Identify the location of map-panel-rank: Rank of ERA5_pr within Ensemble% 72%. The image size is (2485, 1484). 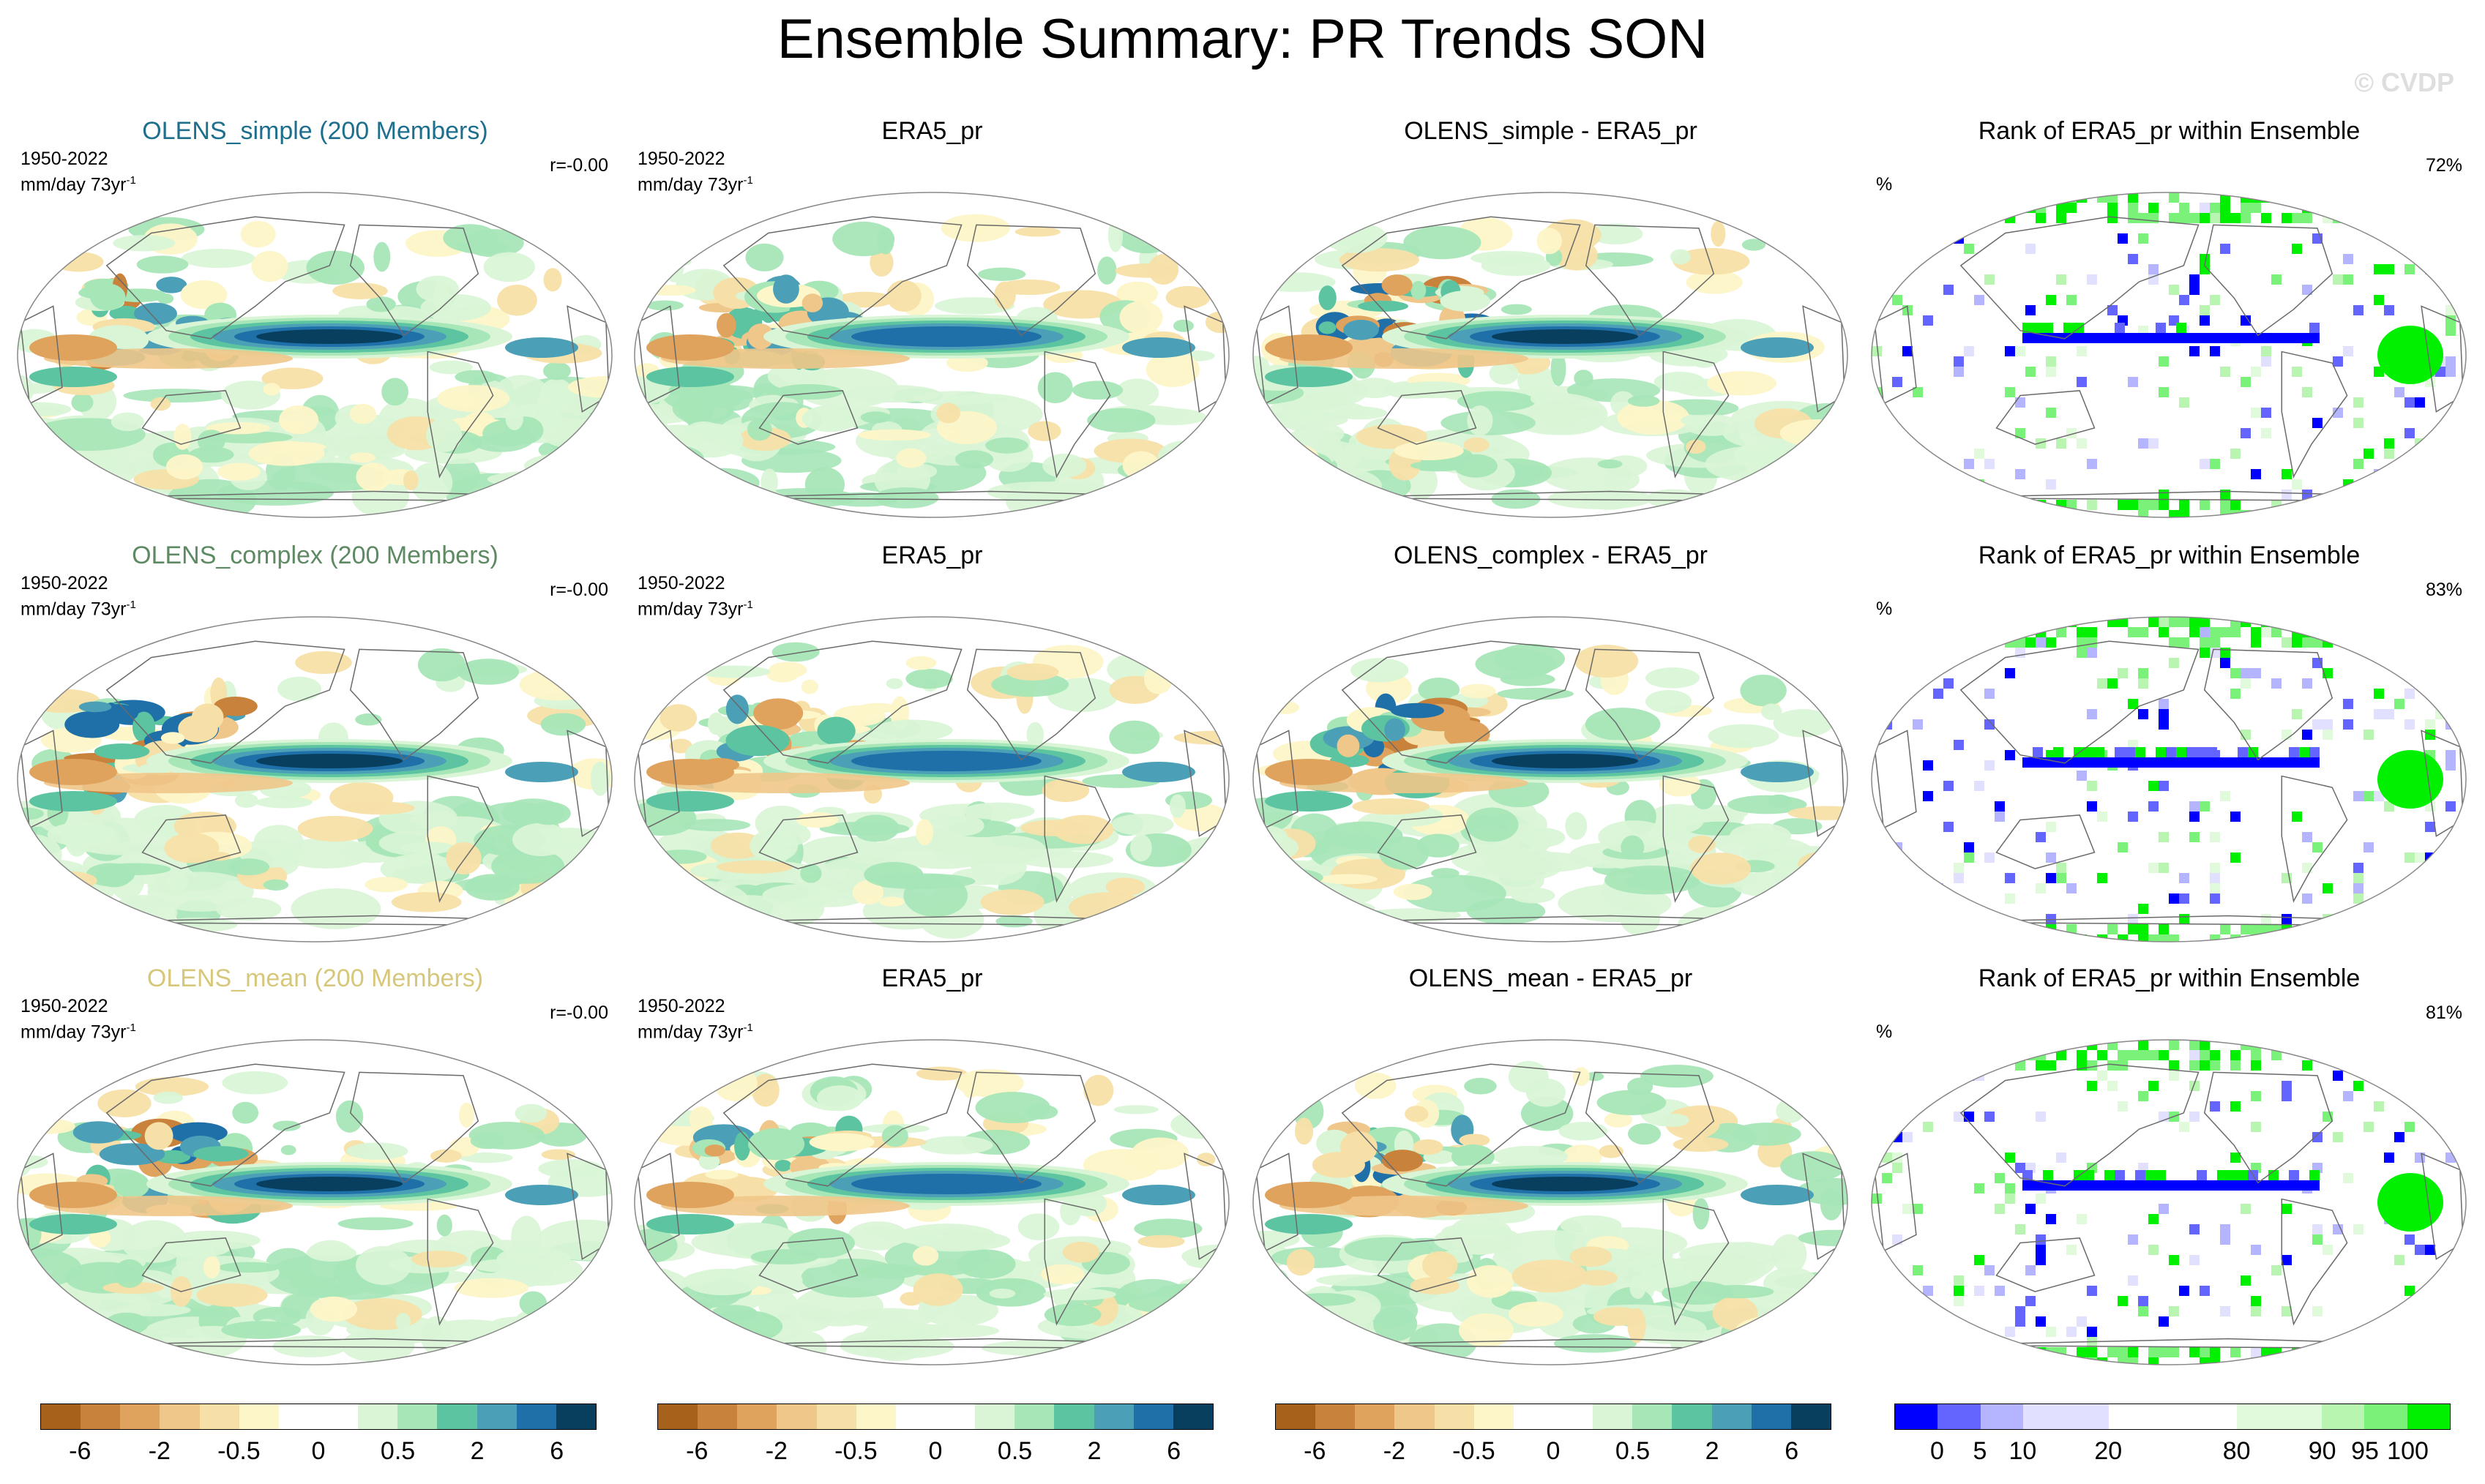
(2169, 325).